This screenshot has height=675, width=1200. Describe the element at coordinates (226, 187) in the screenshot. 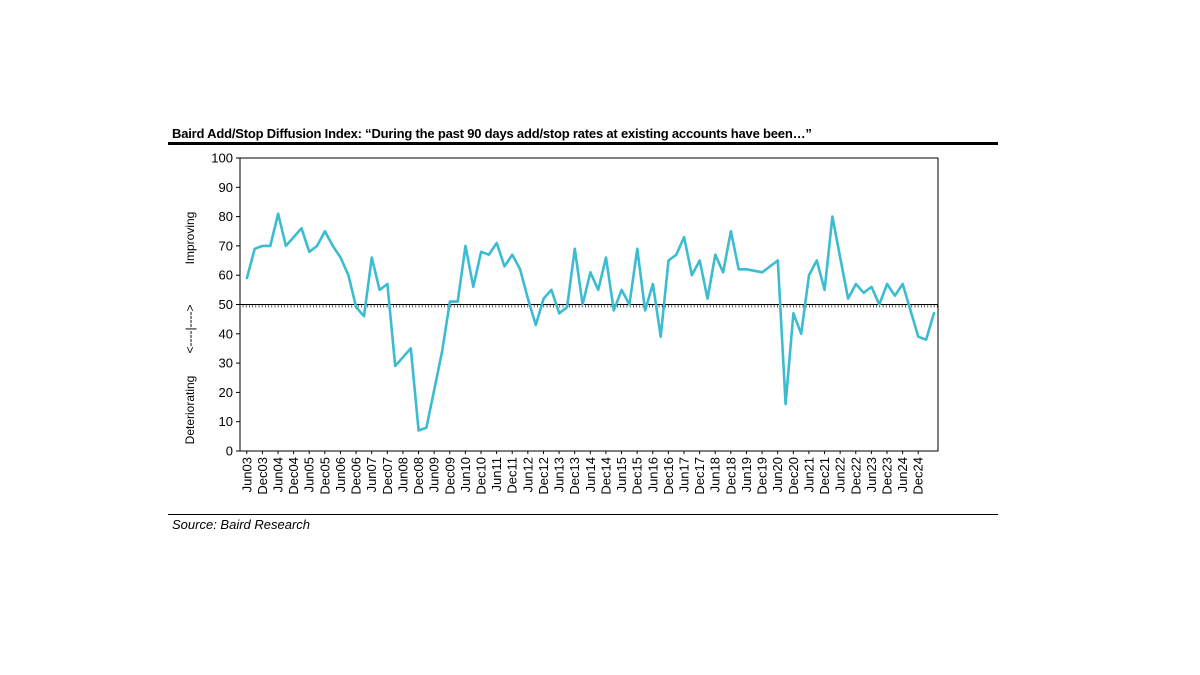

I see `y-tick-label: 90` at that location.